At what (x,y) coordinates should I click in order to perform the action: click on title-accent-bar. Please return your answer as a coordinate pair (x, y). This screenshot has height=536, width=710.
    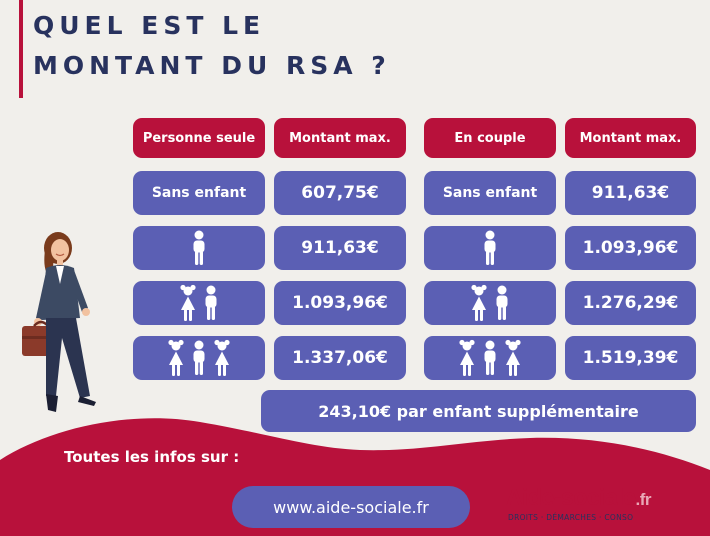
    Looking at the image, I should click on (21, 49).